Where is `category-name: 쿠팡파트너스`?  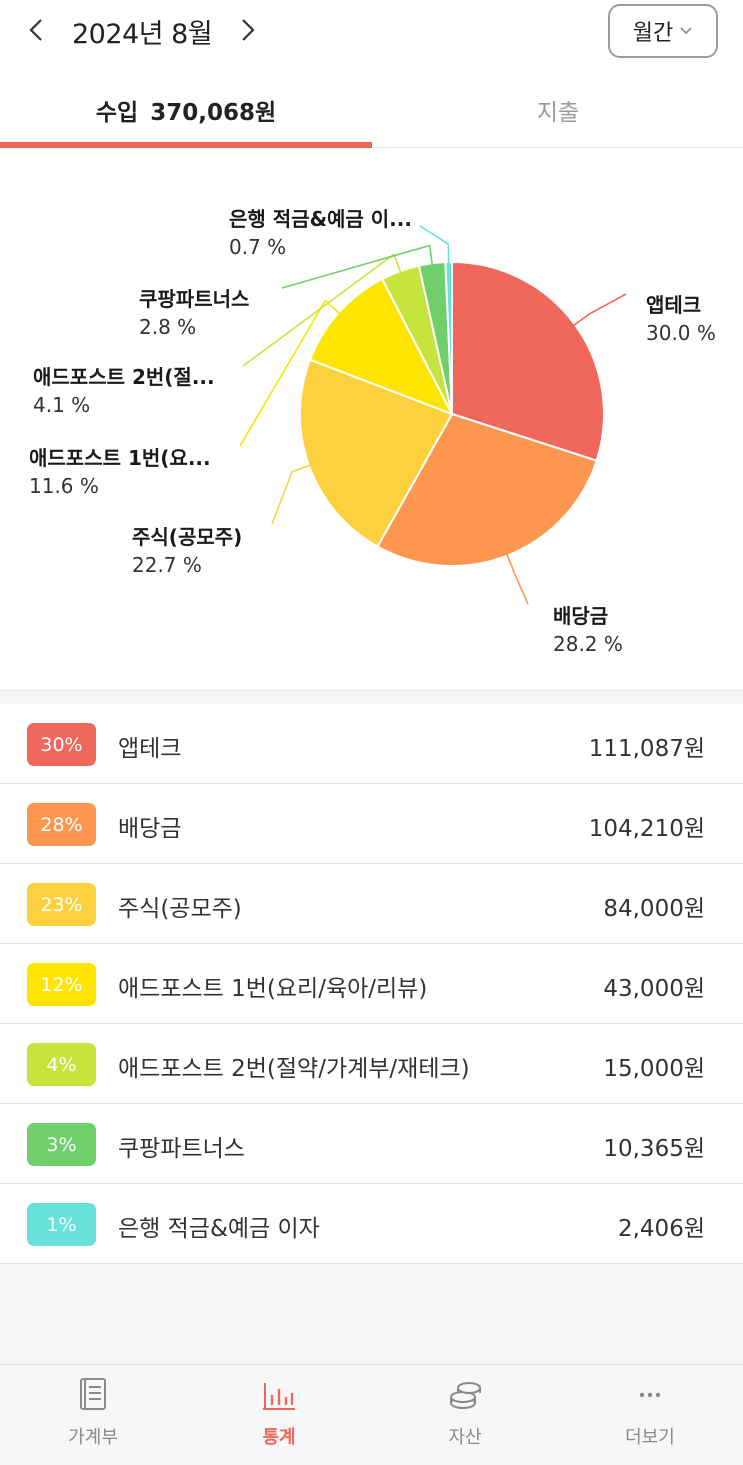
category-name: 쿠팡파트너스 is located at coordinates (181, 1149).